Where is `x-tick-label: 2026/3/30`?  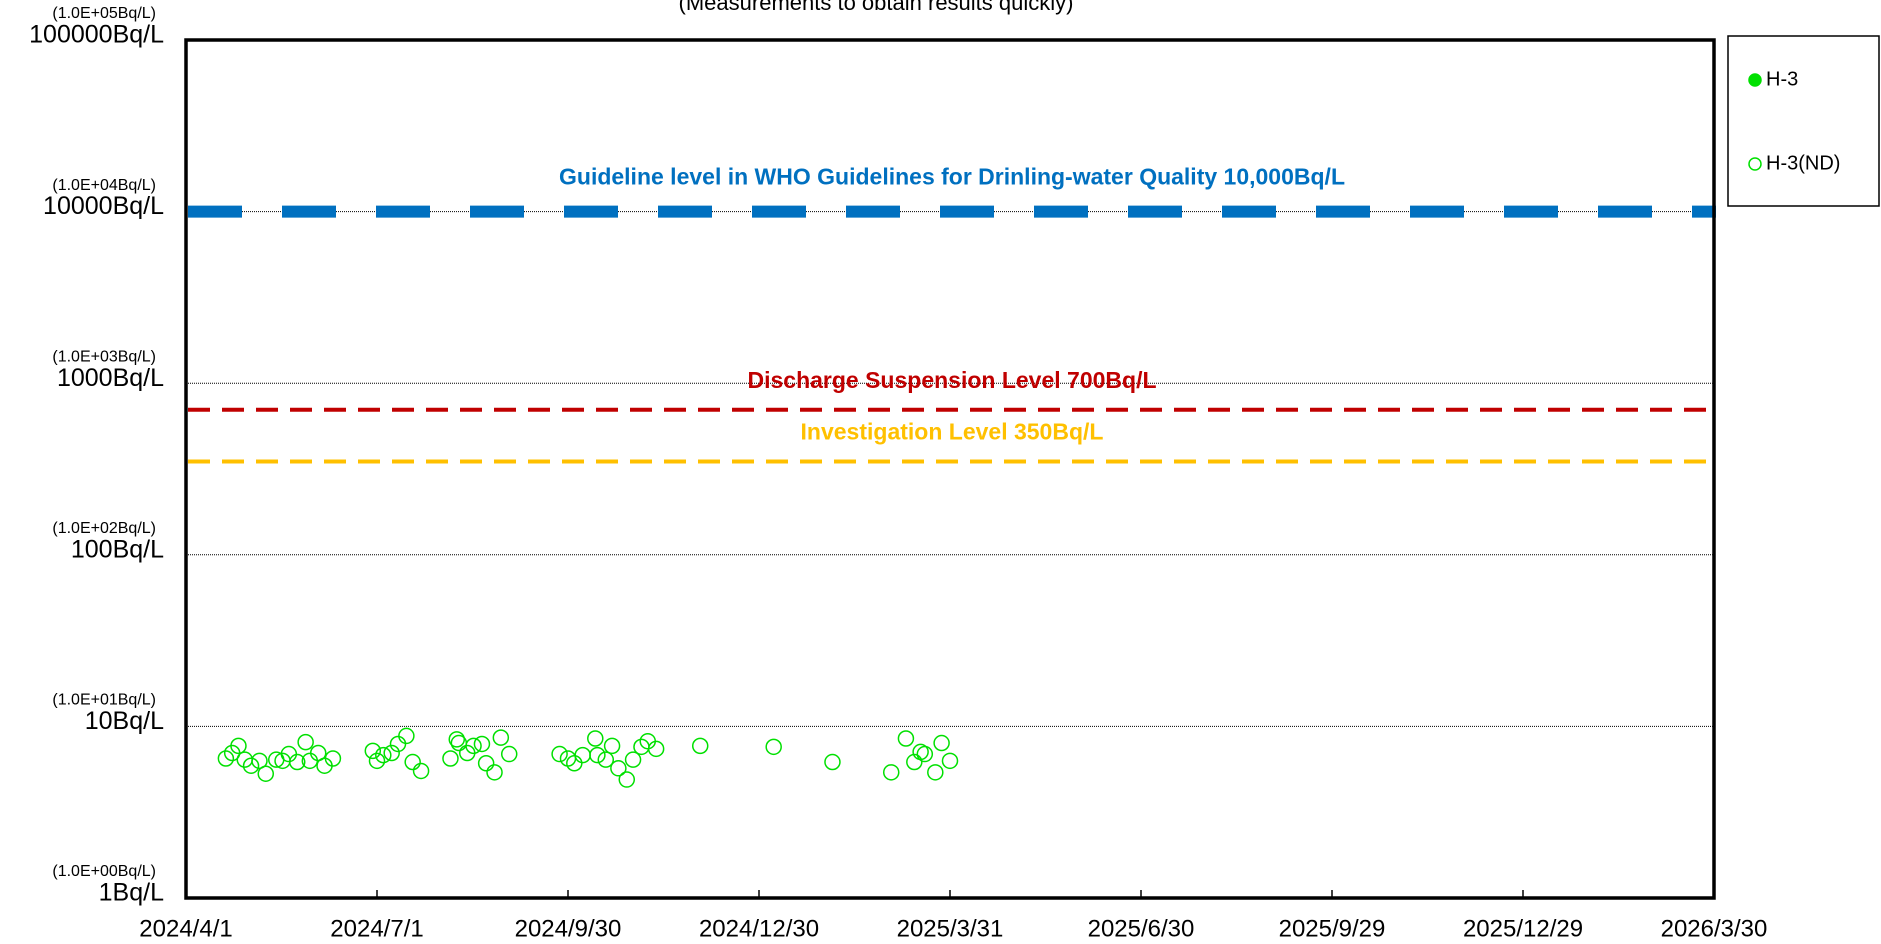
x-tick-label: 2026/3/30 is located at coordinates (1714, 928).